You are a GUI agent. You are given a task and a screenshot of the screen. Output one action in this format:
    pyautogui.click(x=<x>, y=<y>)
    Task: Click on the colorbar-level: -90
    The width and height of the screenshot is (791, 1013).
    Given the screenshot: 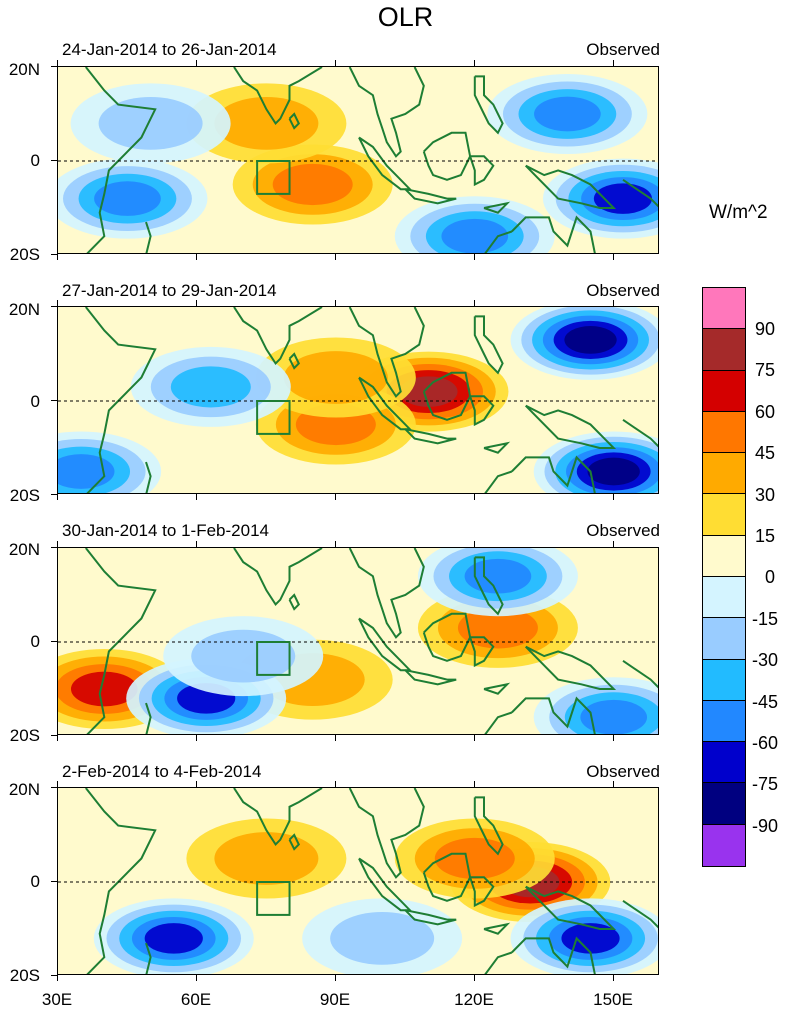 What is the action you would take?
    pyautogui.click(x=765, y=826)
    